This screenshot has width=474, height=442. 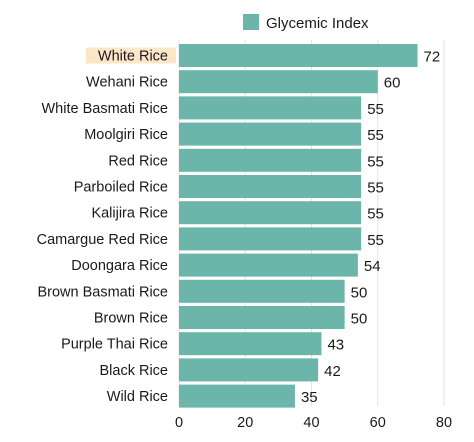 I want to click on category-label: Wild Rice, so click(x=137, y=397).